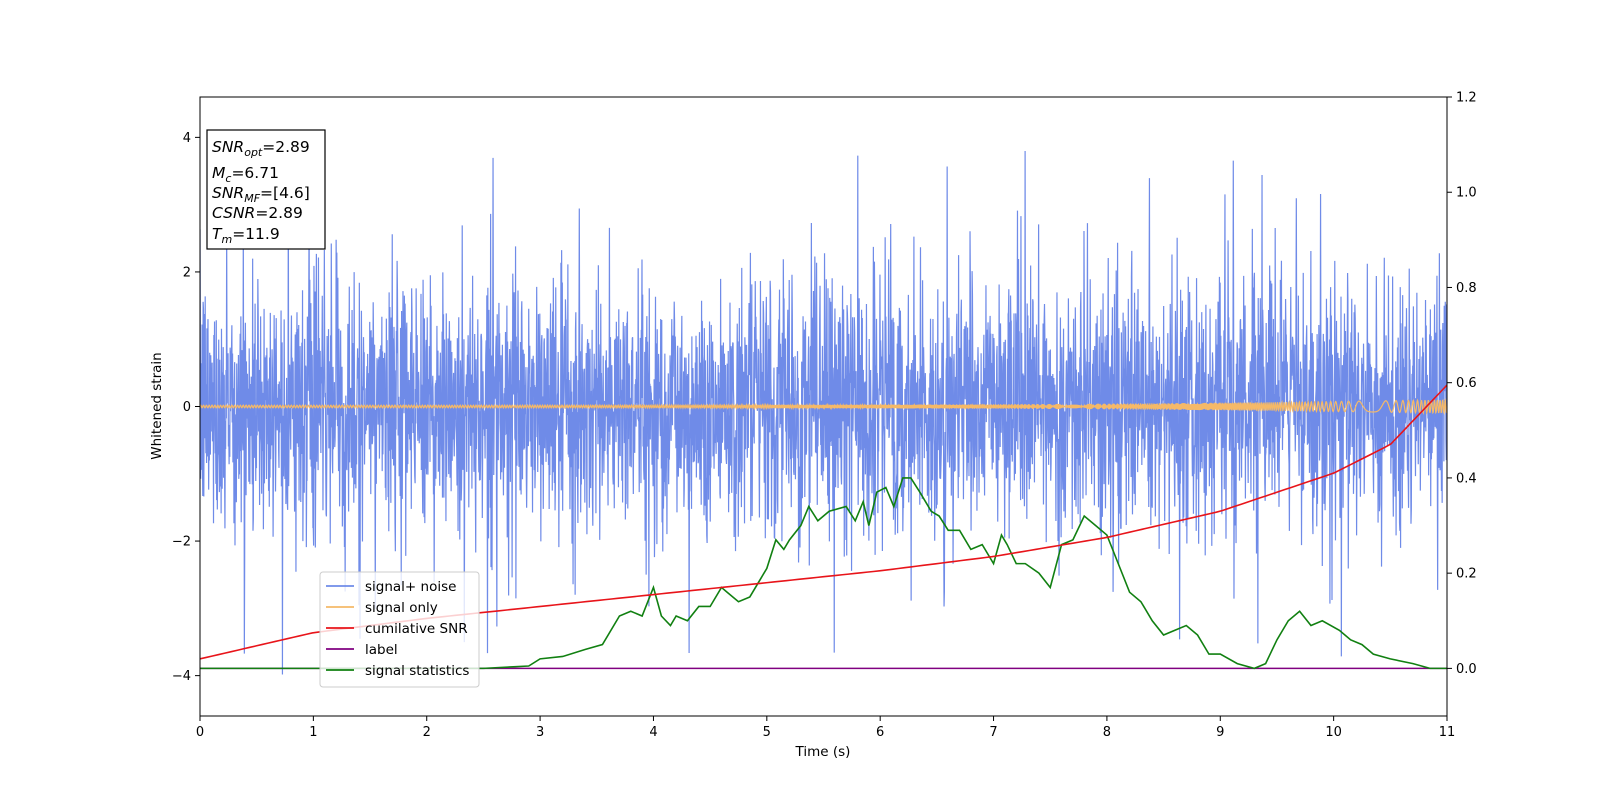 The height and width of the screenshot is (804, 1600). I want to click on x-tick-label: 7, so click(993, 732).